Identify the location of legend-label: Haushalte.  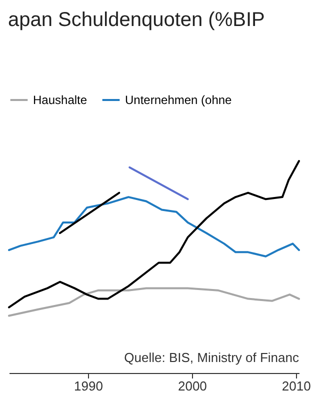
(60, 100).